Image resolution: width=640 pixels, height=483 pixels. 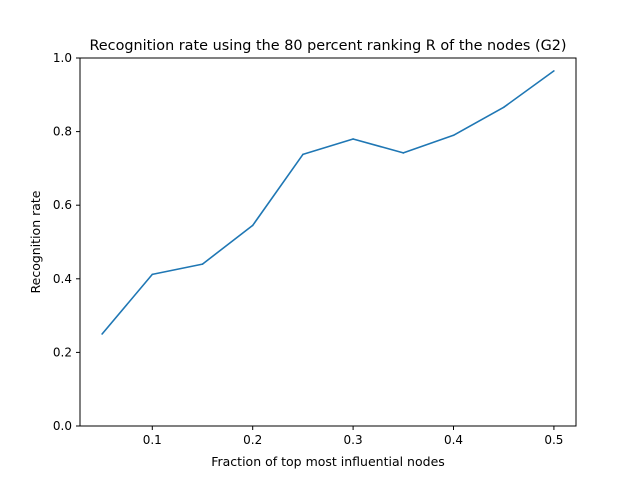 I want to click on y-axis-label: Recognition rate, so click(x=35, y=241).